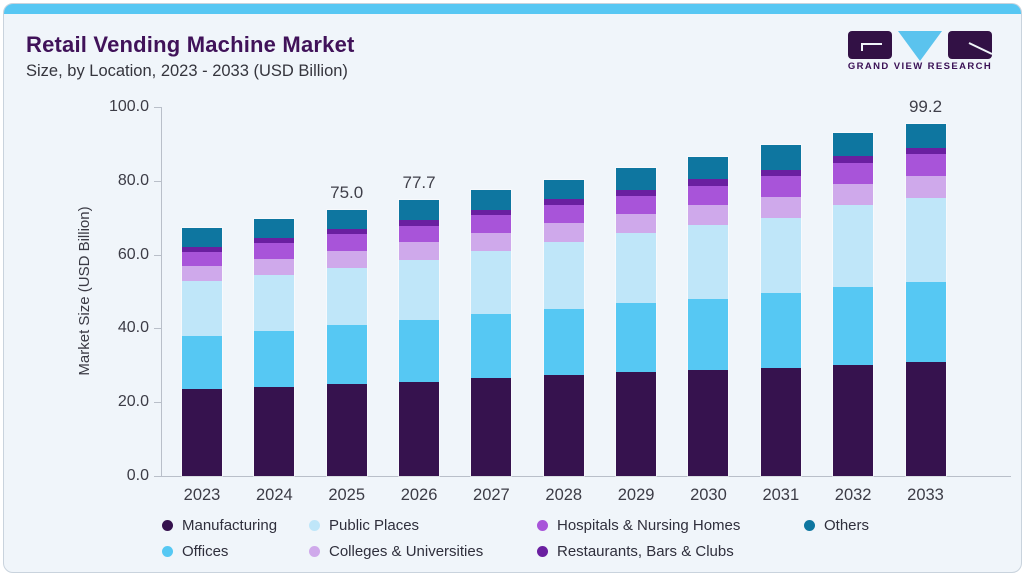 This screenshot has width=1025, height=576. I want to click on x-tick-label-2026: 2026, so click(419, 495).